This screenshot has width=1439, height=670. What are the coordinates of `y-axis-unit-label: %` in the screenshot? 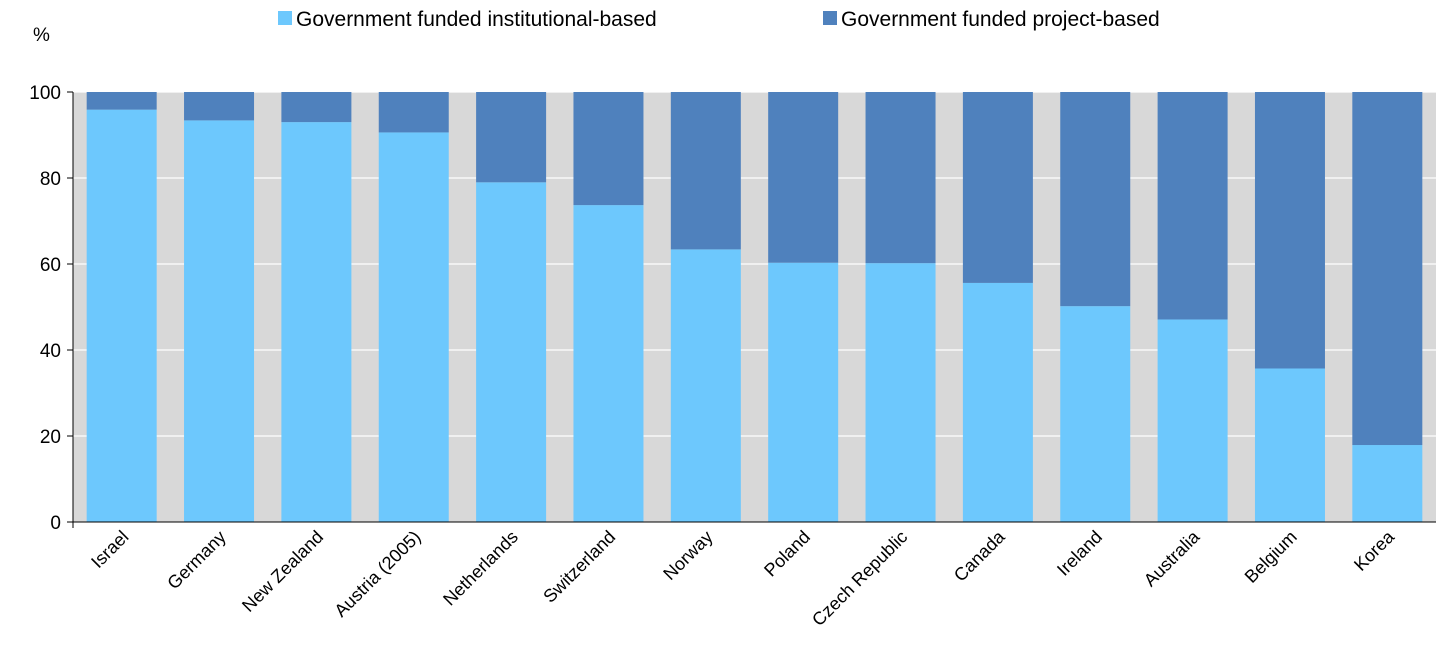 It's located at (41, 35).